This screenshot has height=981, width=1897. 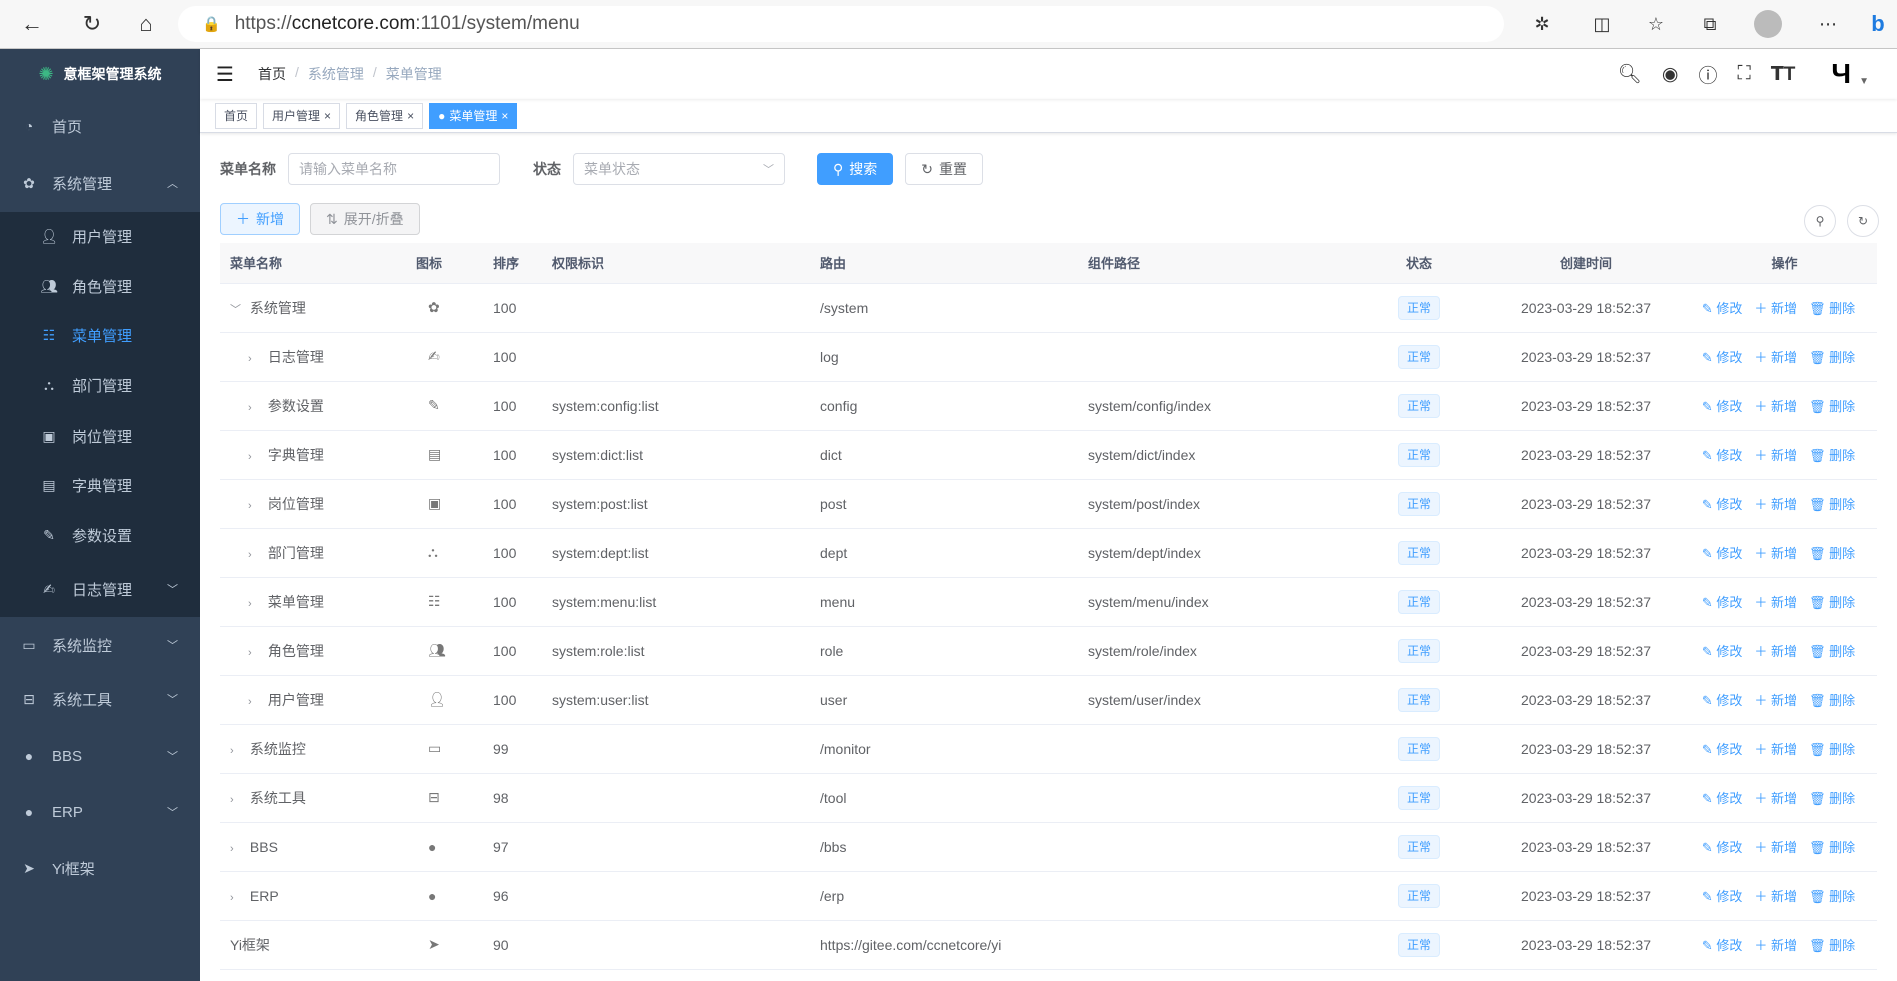 I want to click on menu-name-input: 请输入菜单名称, so click(x=394, y=169).